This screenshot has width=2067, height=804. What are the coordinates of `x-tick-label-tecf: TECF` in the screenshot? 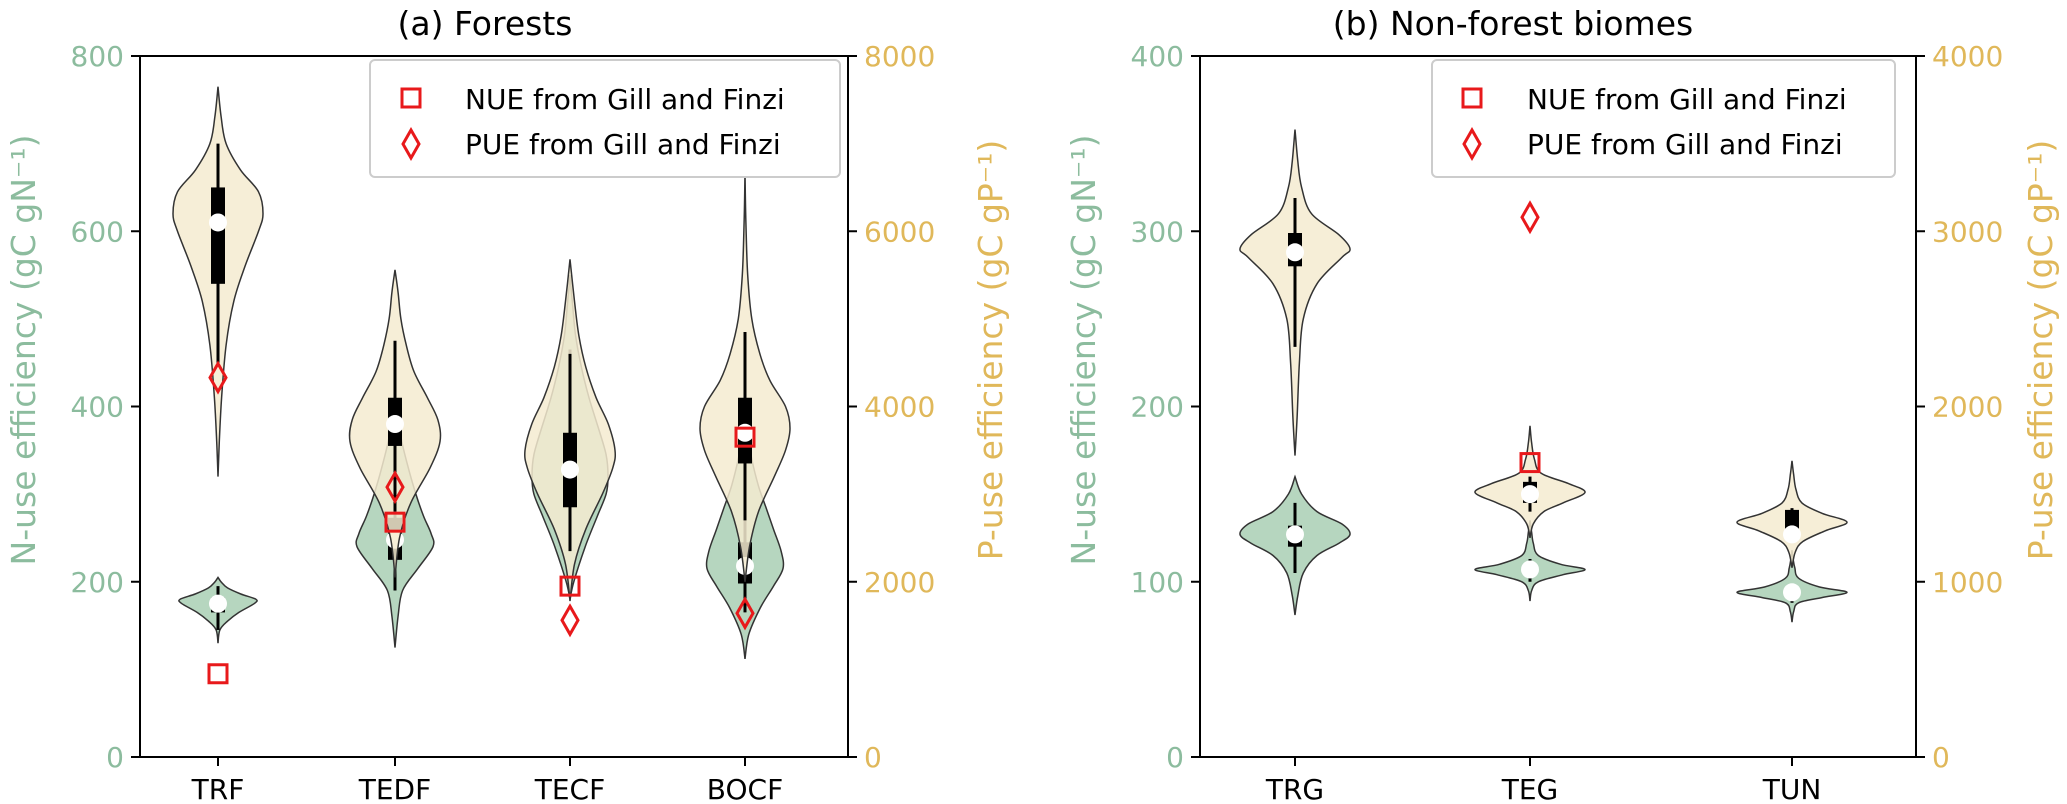 It's located at (569, 788).